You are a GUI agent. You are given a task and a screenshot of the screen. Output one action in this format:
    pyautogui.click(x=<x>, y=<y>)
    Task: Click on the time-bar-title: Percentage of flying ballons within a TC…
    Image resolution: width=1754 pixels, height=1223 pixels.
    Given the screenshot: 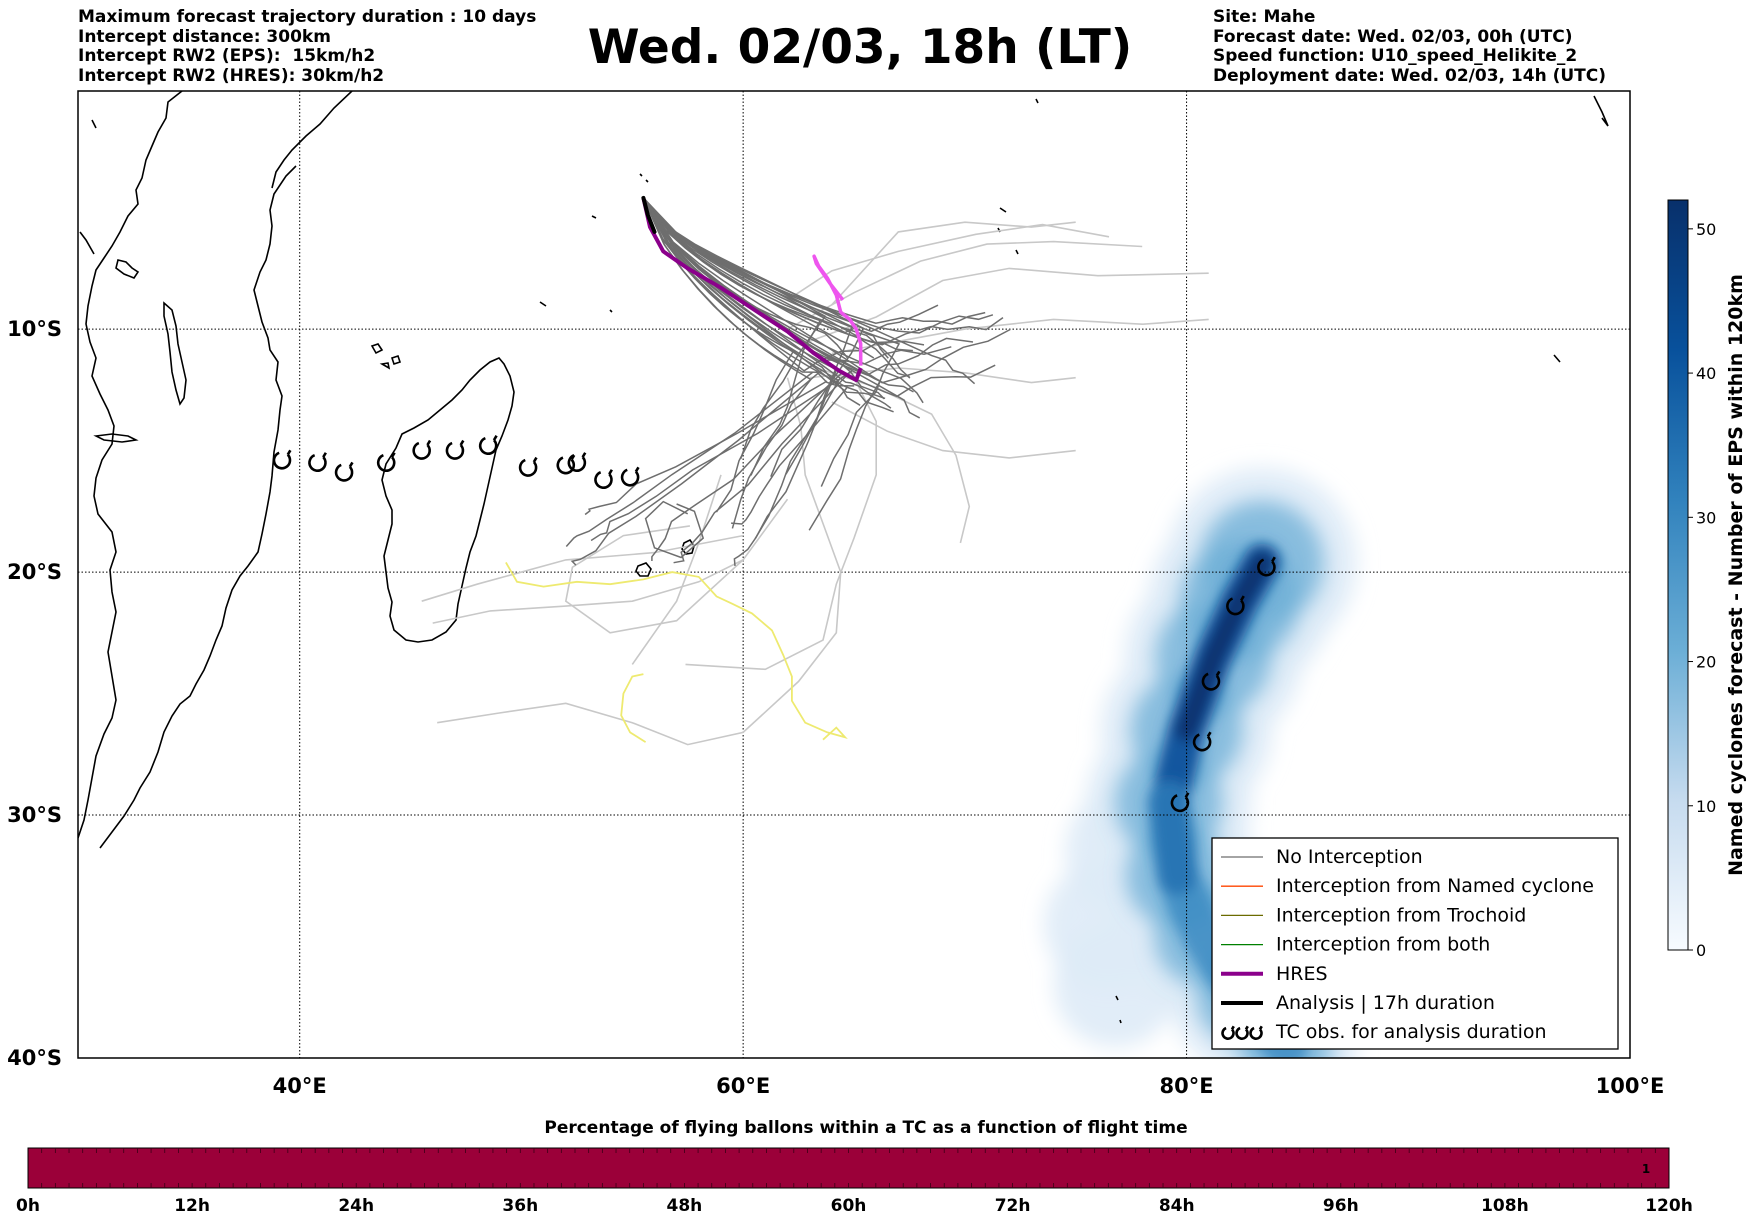 What is the action you would take?
    pyautogui.click(x=865, y=1128)
    